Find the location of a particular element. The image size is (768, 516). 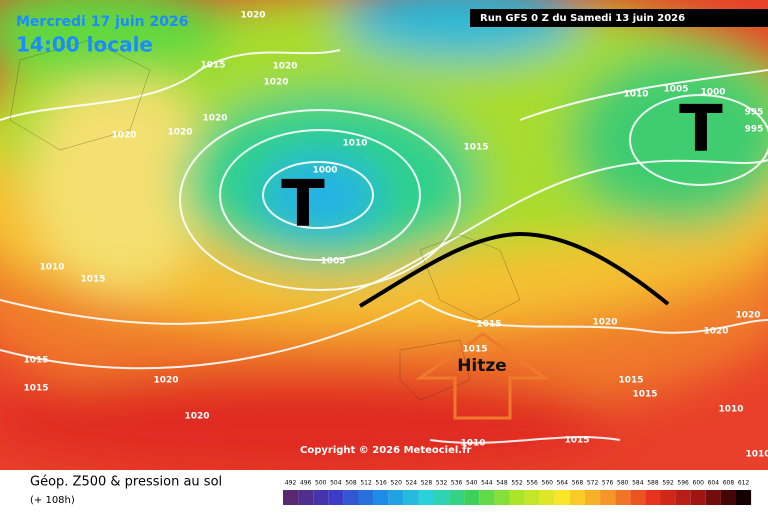

scale-label: 492 is located at coordinates (291, 483).